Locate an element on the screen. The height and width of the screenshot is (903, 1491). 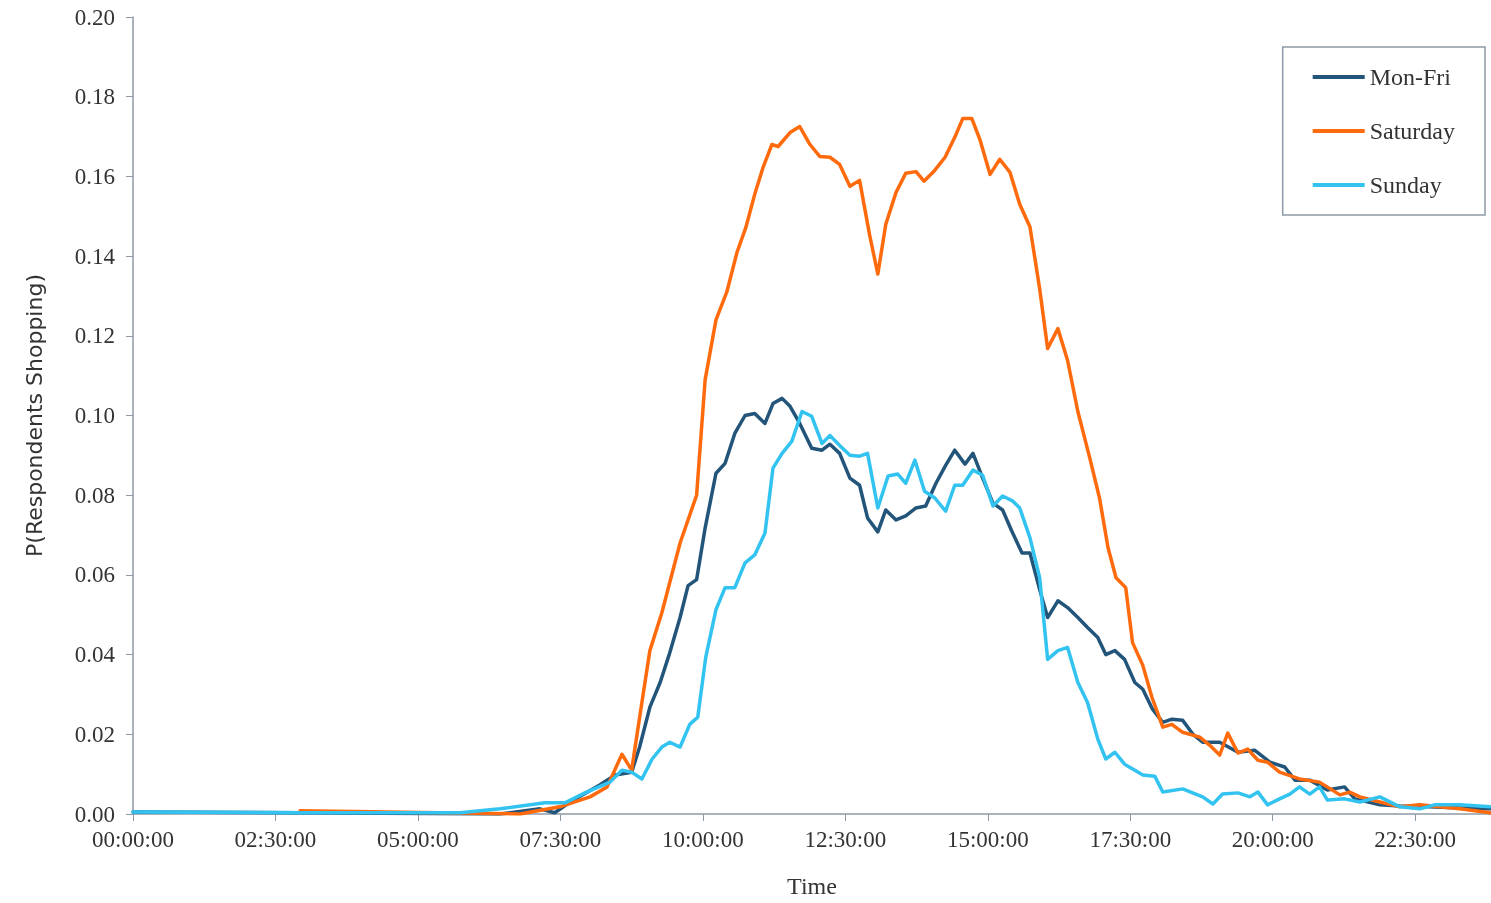
legend-label: Mon-Fri is located at coordinates (1410, 77).